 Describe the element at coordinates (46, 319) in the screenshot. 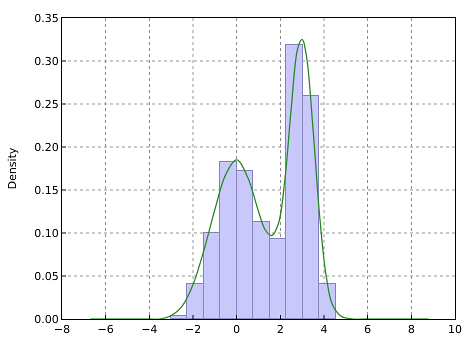

I see `y-tick-label: 0.00` at that location.